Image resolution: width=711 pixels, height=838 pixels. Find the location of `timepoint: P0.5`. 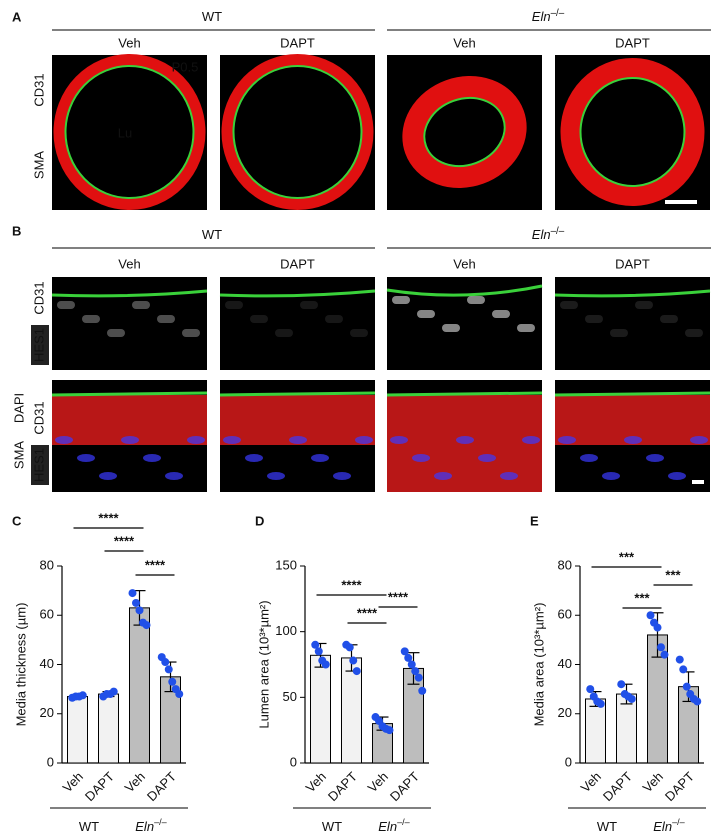

timepoint: P0.5 is located at coordinates (185, 66).